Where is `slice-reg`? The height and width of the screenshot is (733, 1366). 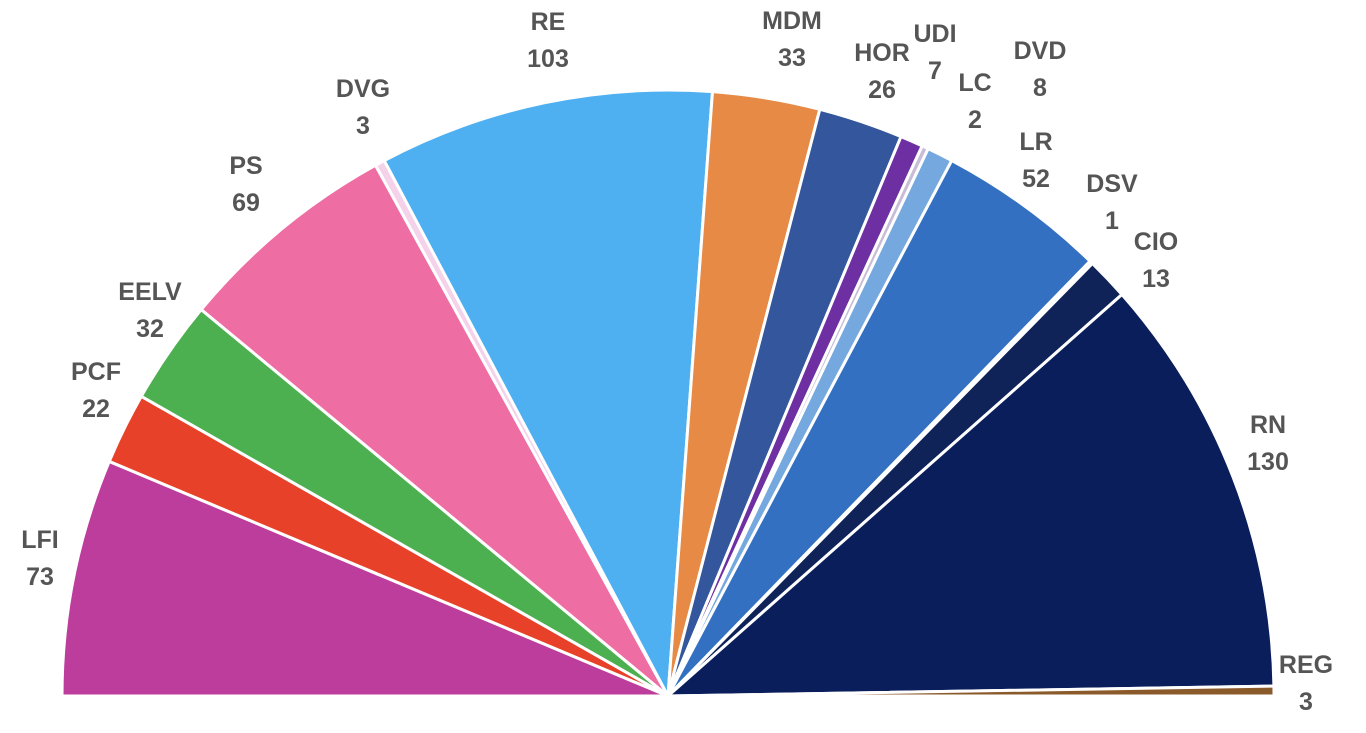 slice-reg is located at coordinates (971, 691).